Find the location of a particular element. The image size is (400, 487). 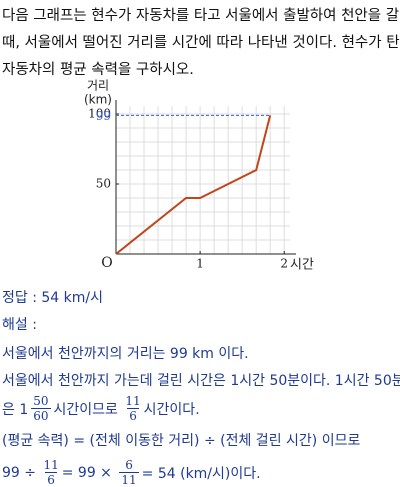

x-axis-label: 시간 is located at coordinates (302, 265).